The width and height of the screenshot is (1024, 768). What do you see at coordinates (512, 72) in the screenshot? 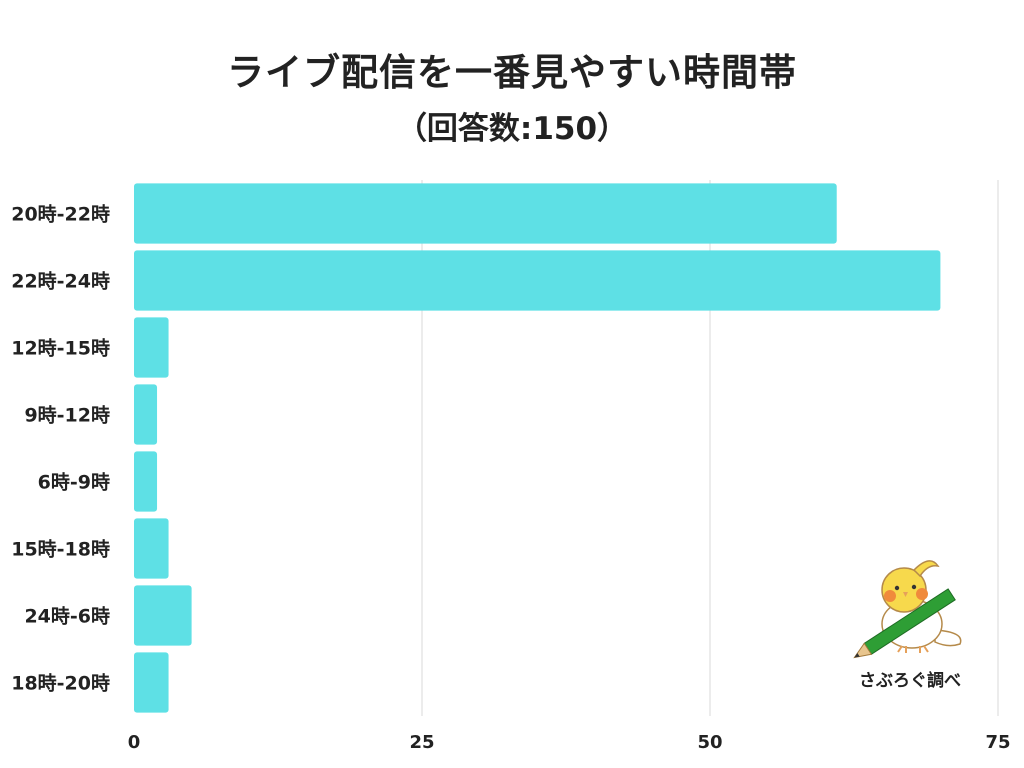
I see `chart-title: ライブ配信を一番見やすい時間帯` at bounding box center [512, 72].